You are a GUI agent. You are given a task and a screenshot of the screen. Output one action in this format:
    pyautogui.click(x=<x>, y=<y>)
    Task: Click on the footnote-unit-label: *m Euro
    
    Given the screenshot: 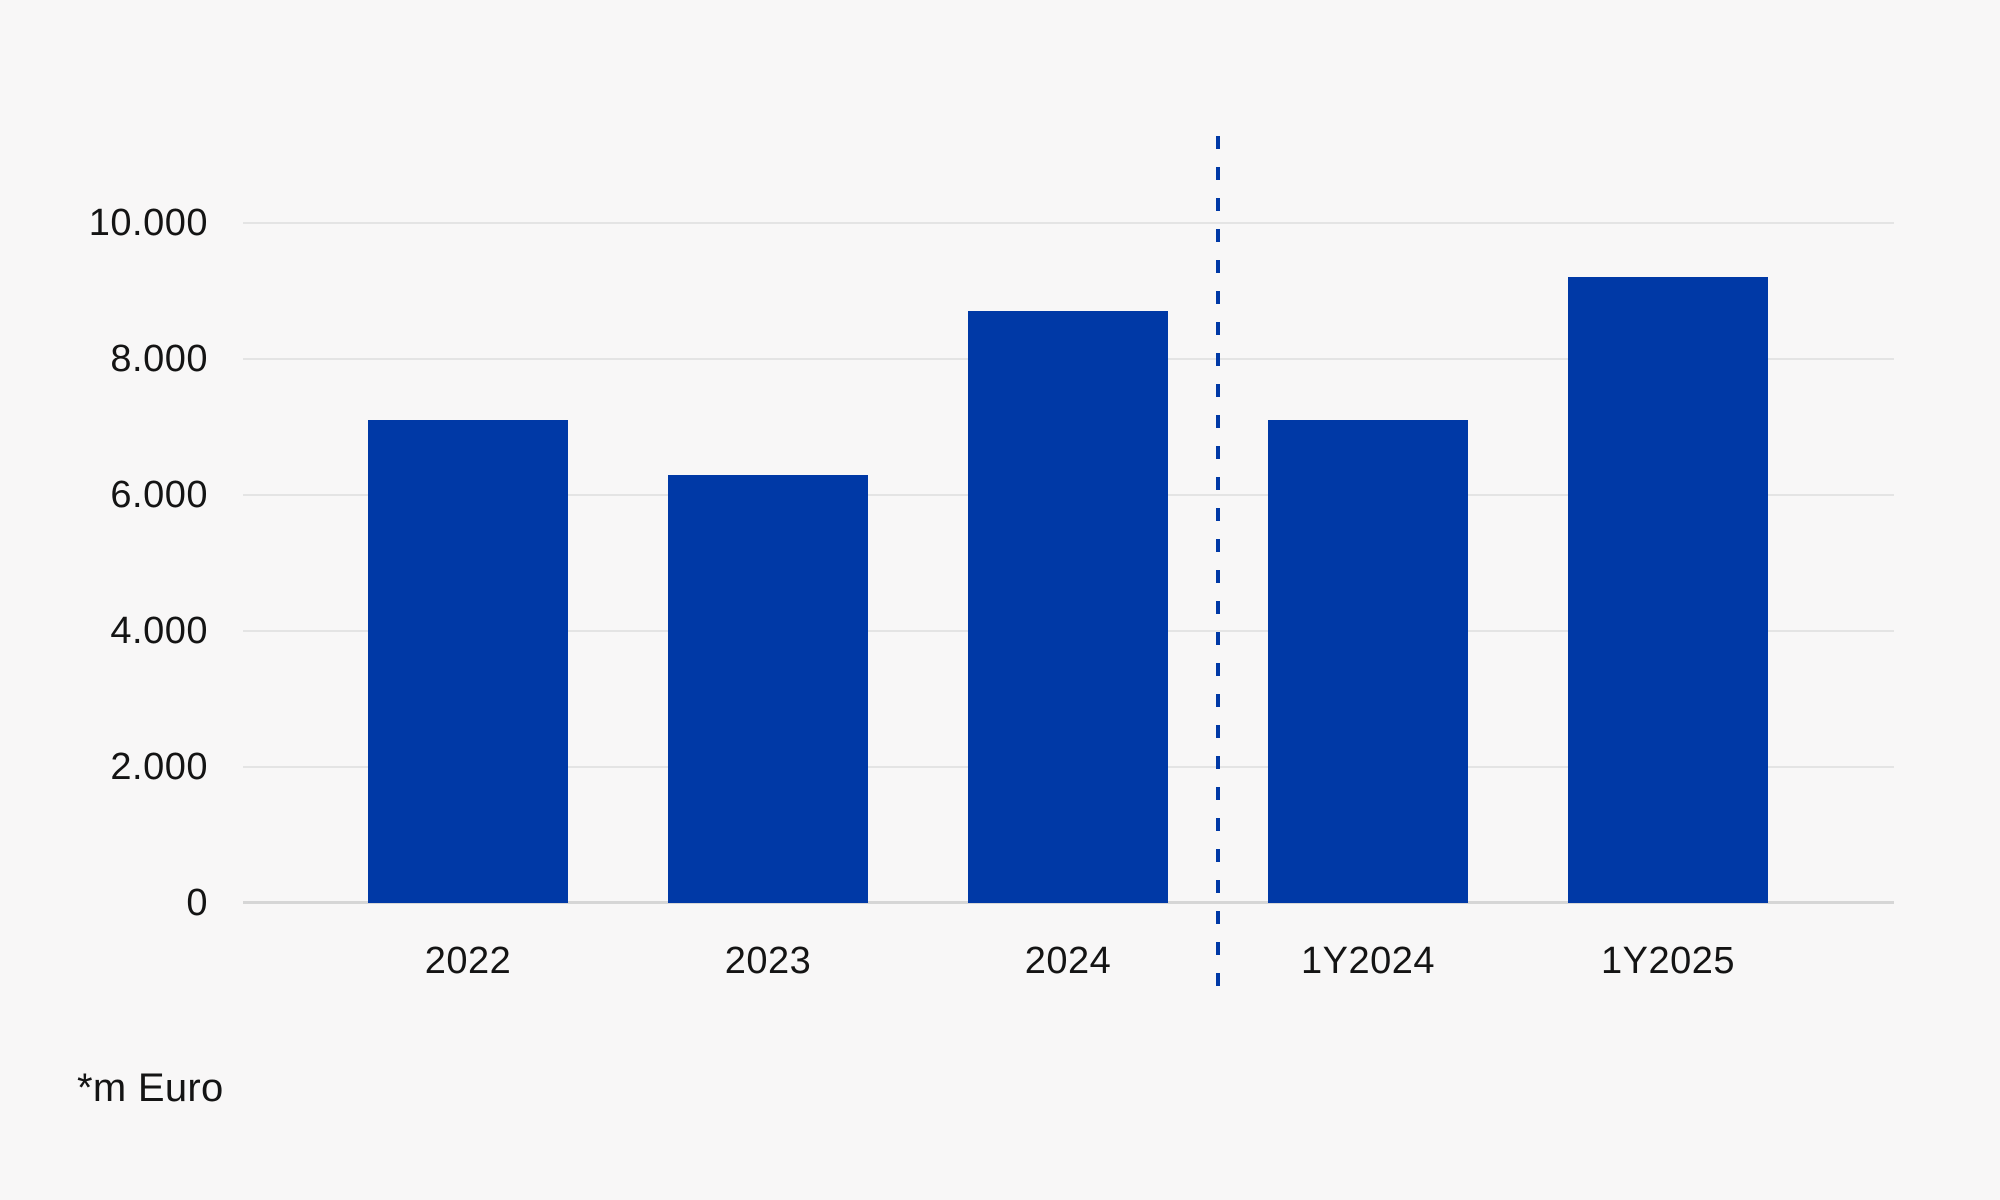 What is the action you would take?
    pyautogui.click(x=150, y=1088)
    